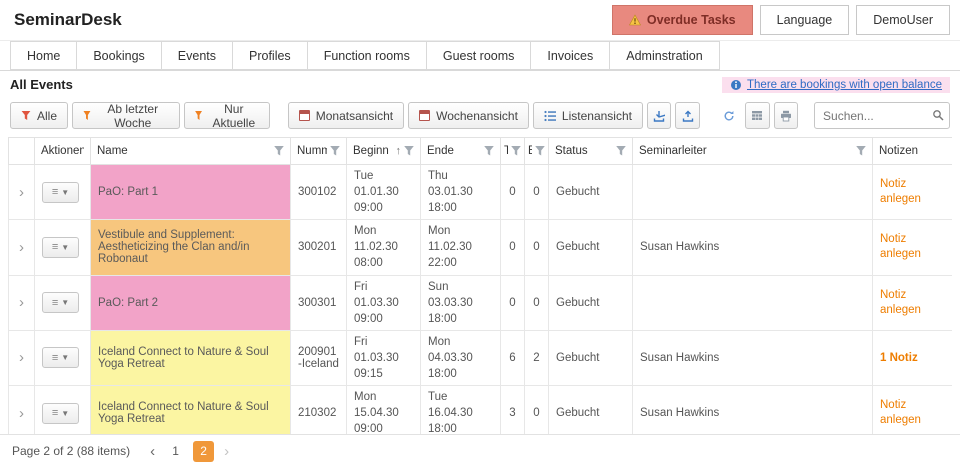  I want to click on event-number-cell: 300102, so click(318, 192).